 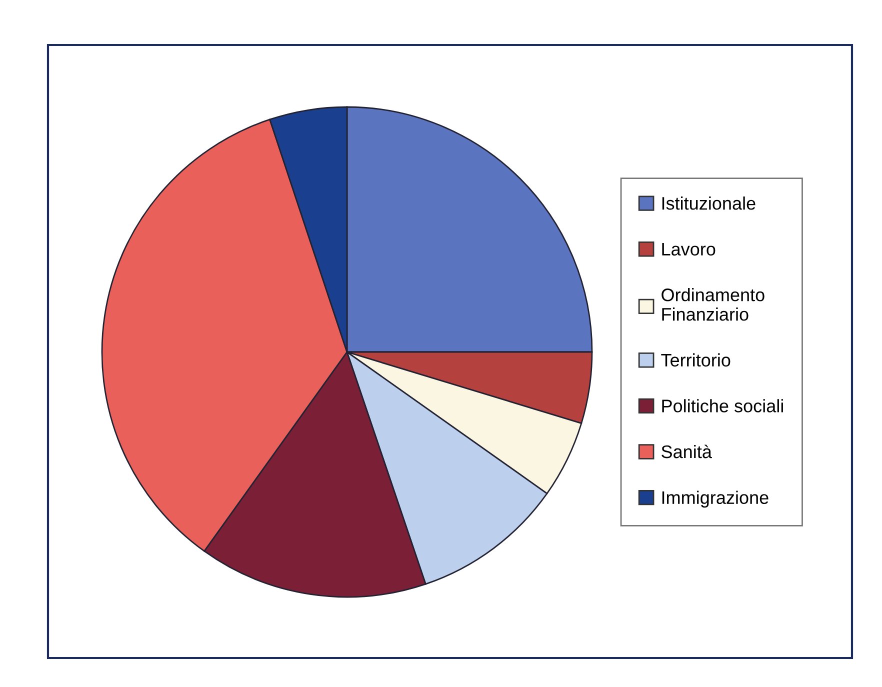 I want to click on legend-label: Politiche sociali, so click(x=722, y=405).